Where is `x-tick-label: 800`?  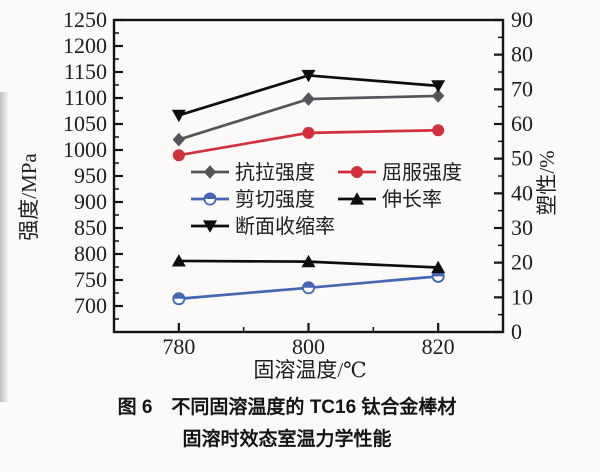 x-tick-label: 800 is located at coordinates (308, 346).